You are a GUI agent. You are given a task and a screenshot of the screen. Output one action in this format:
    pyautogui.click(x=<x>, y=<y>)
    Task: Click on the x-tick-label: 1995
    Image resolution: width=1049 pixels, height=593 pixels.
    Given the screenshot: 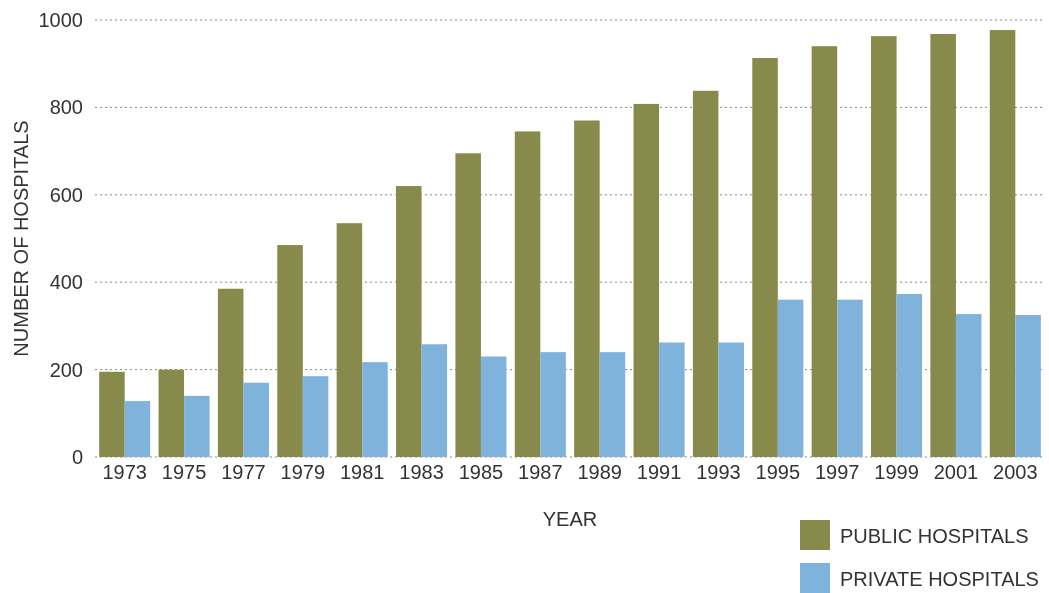 What is the action you would take?
    pyautogui.click(x=778, y=472)
    